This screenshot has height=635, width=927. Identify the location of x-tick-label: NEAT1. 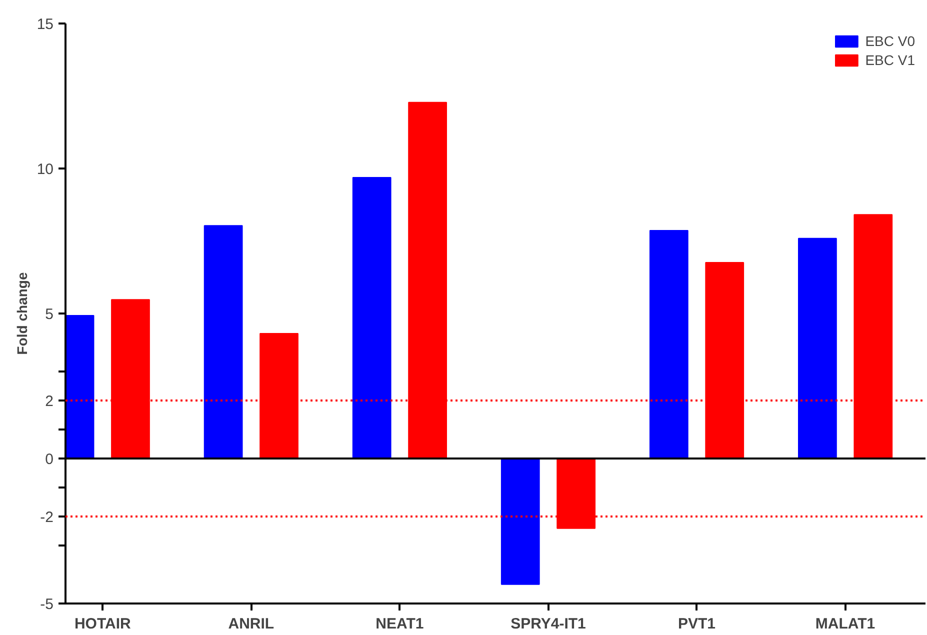
(400, 624).